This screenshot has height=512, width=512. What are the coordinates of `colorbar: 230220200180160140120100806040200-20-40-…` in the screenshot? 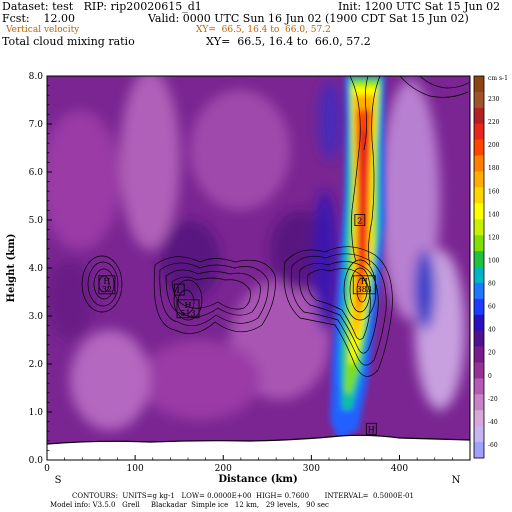 It's located at (486, 267).